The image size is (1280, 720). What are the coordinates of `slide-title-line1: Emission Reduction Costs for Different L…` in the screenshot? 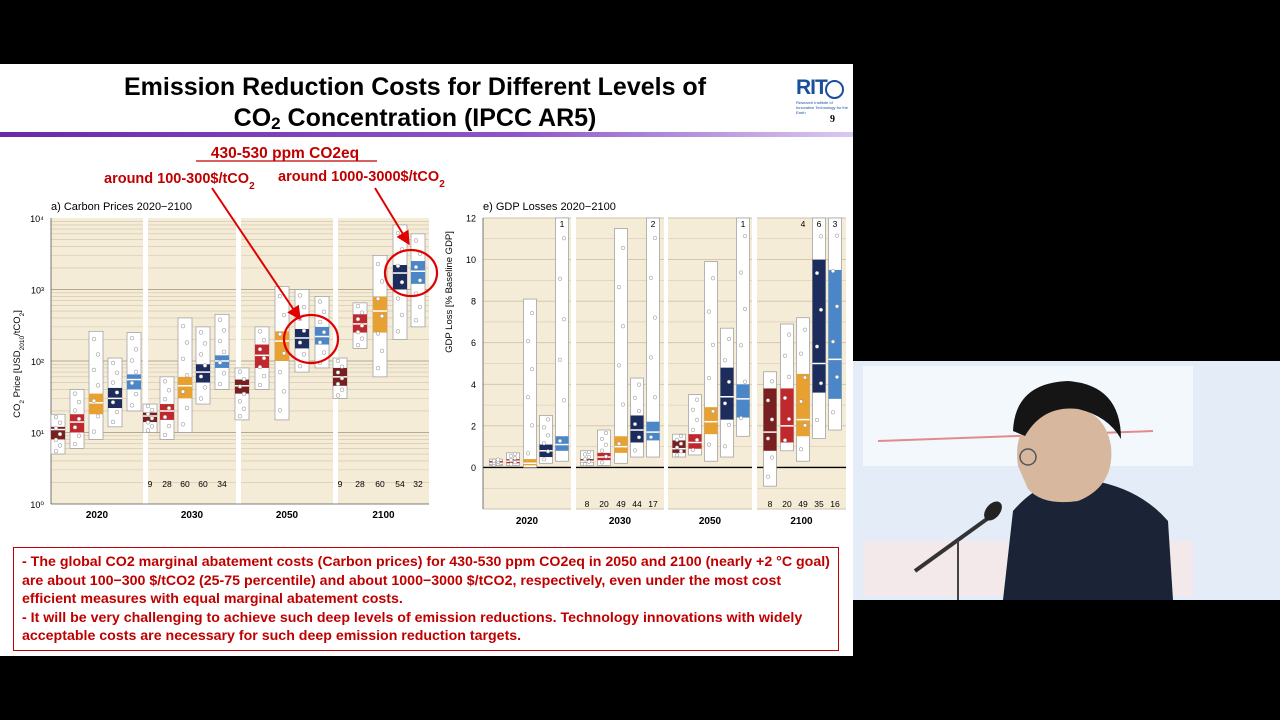 It's located at (415, 87).